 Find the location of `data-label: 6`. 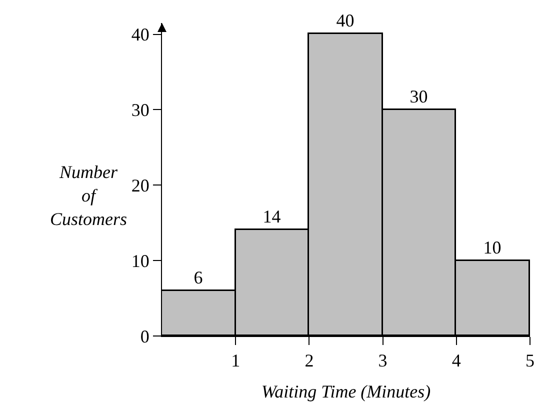

data-label: 6 is located at coordinates (198, 277).